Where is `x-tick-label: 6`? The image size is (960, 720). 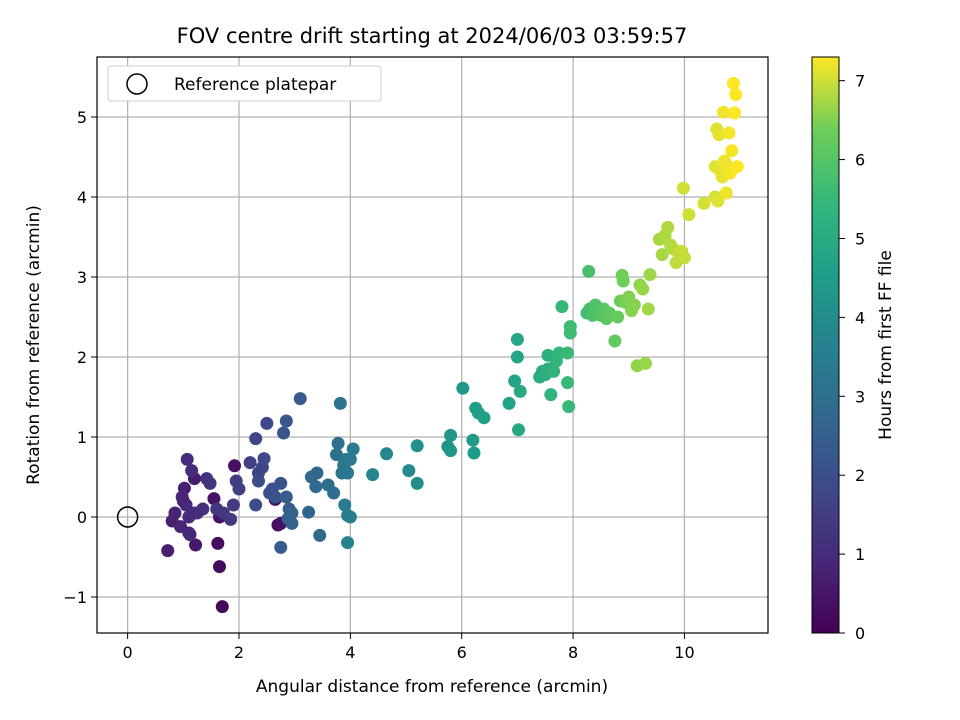
x-tick-label: 6 is located at coordinates (462, 652).